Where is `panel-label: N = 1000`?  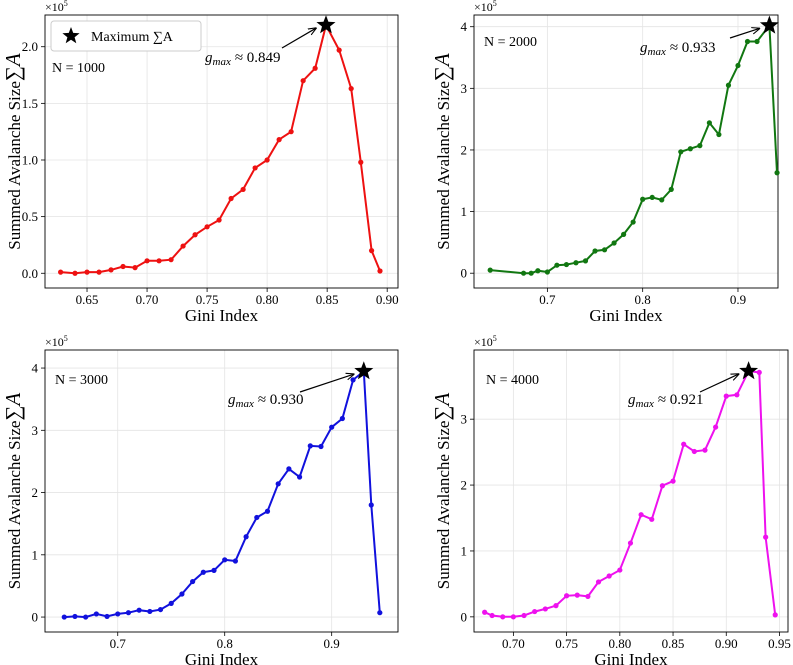 panel-label: N = 1000 is located at coordinates (78, 68).